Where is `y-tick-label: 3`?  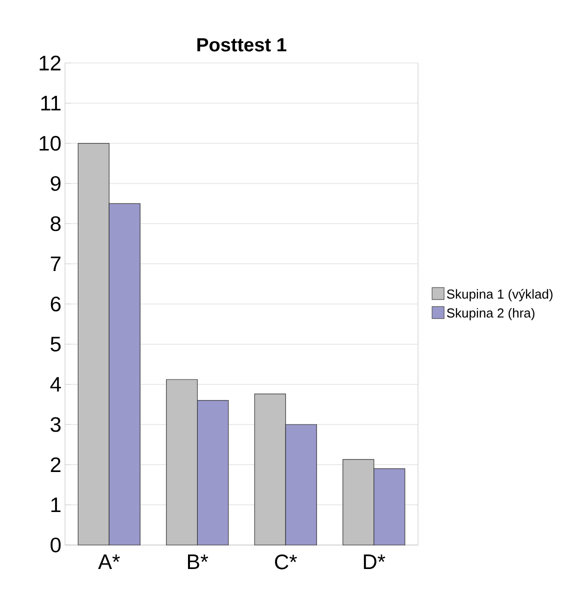
y-tick-label: 3 is located at coordinates (55, 424).